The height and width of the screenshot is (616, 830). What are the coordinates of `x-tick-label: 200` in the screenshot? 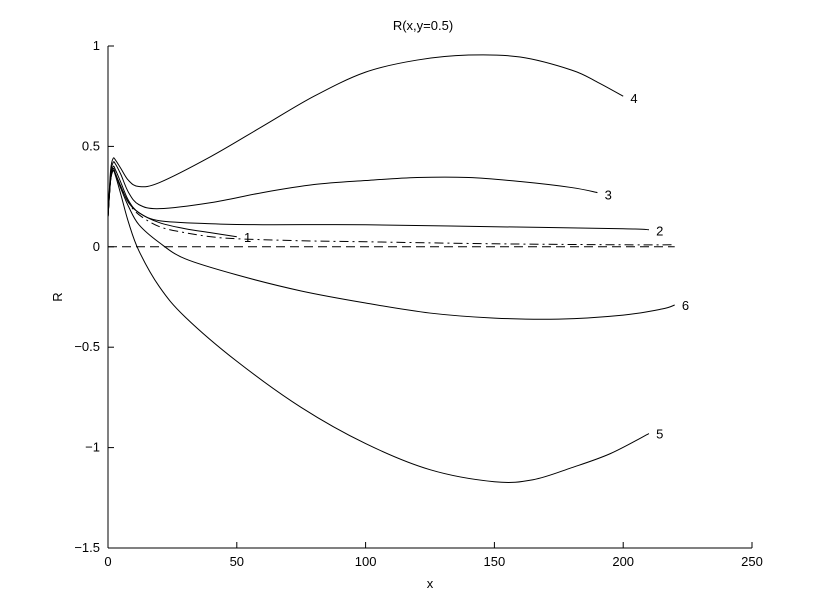 It's located at (623, 561).